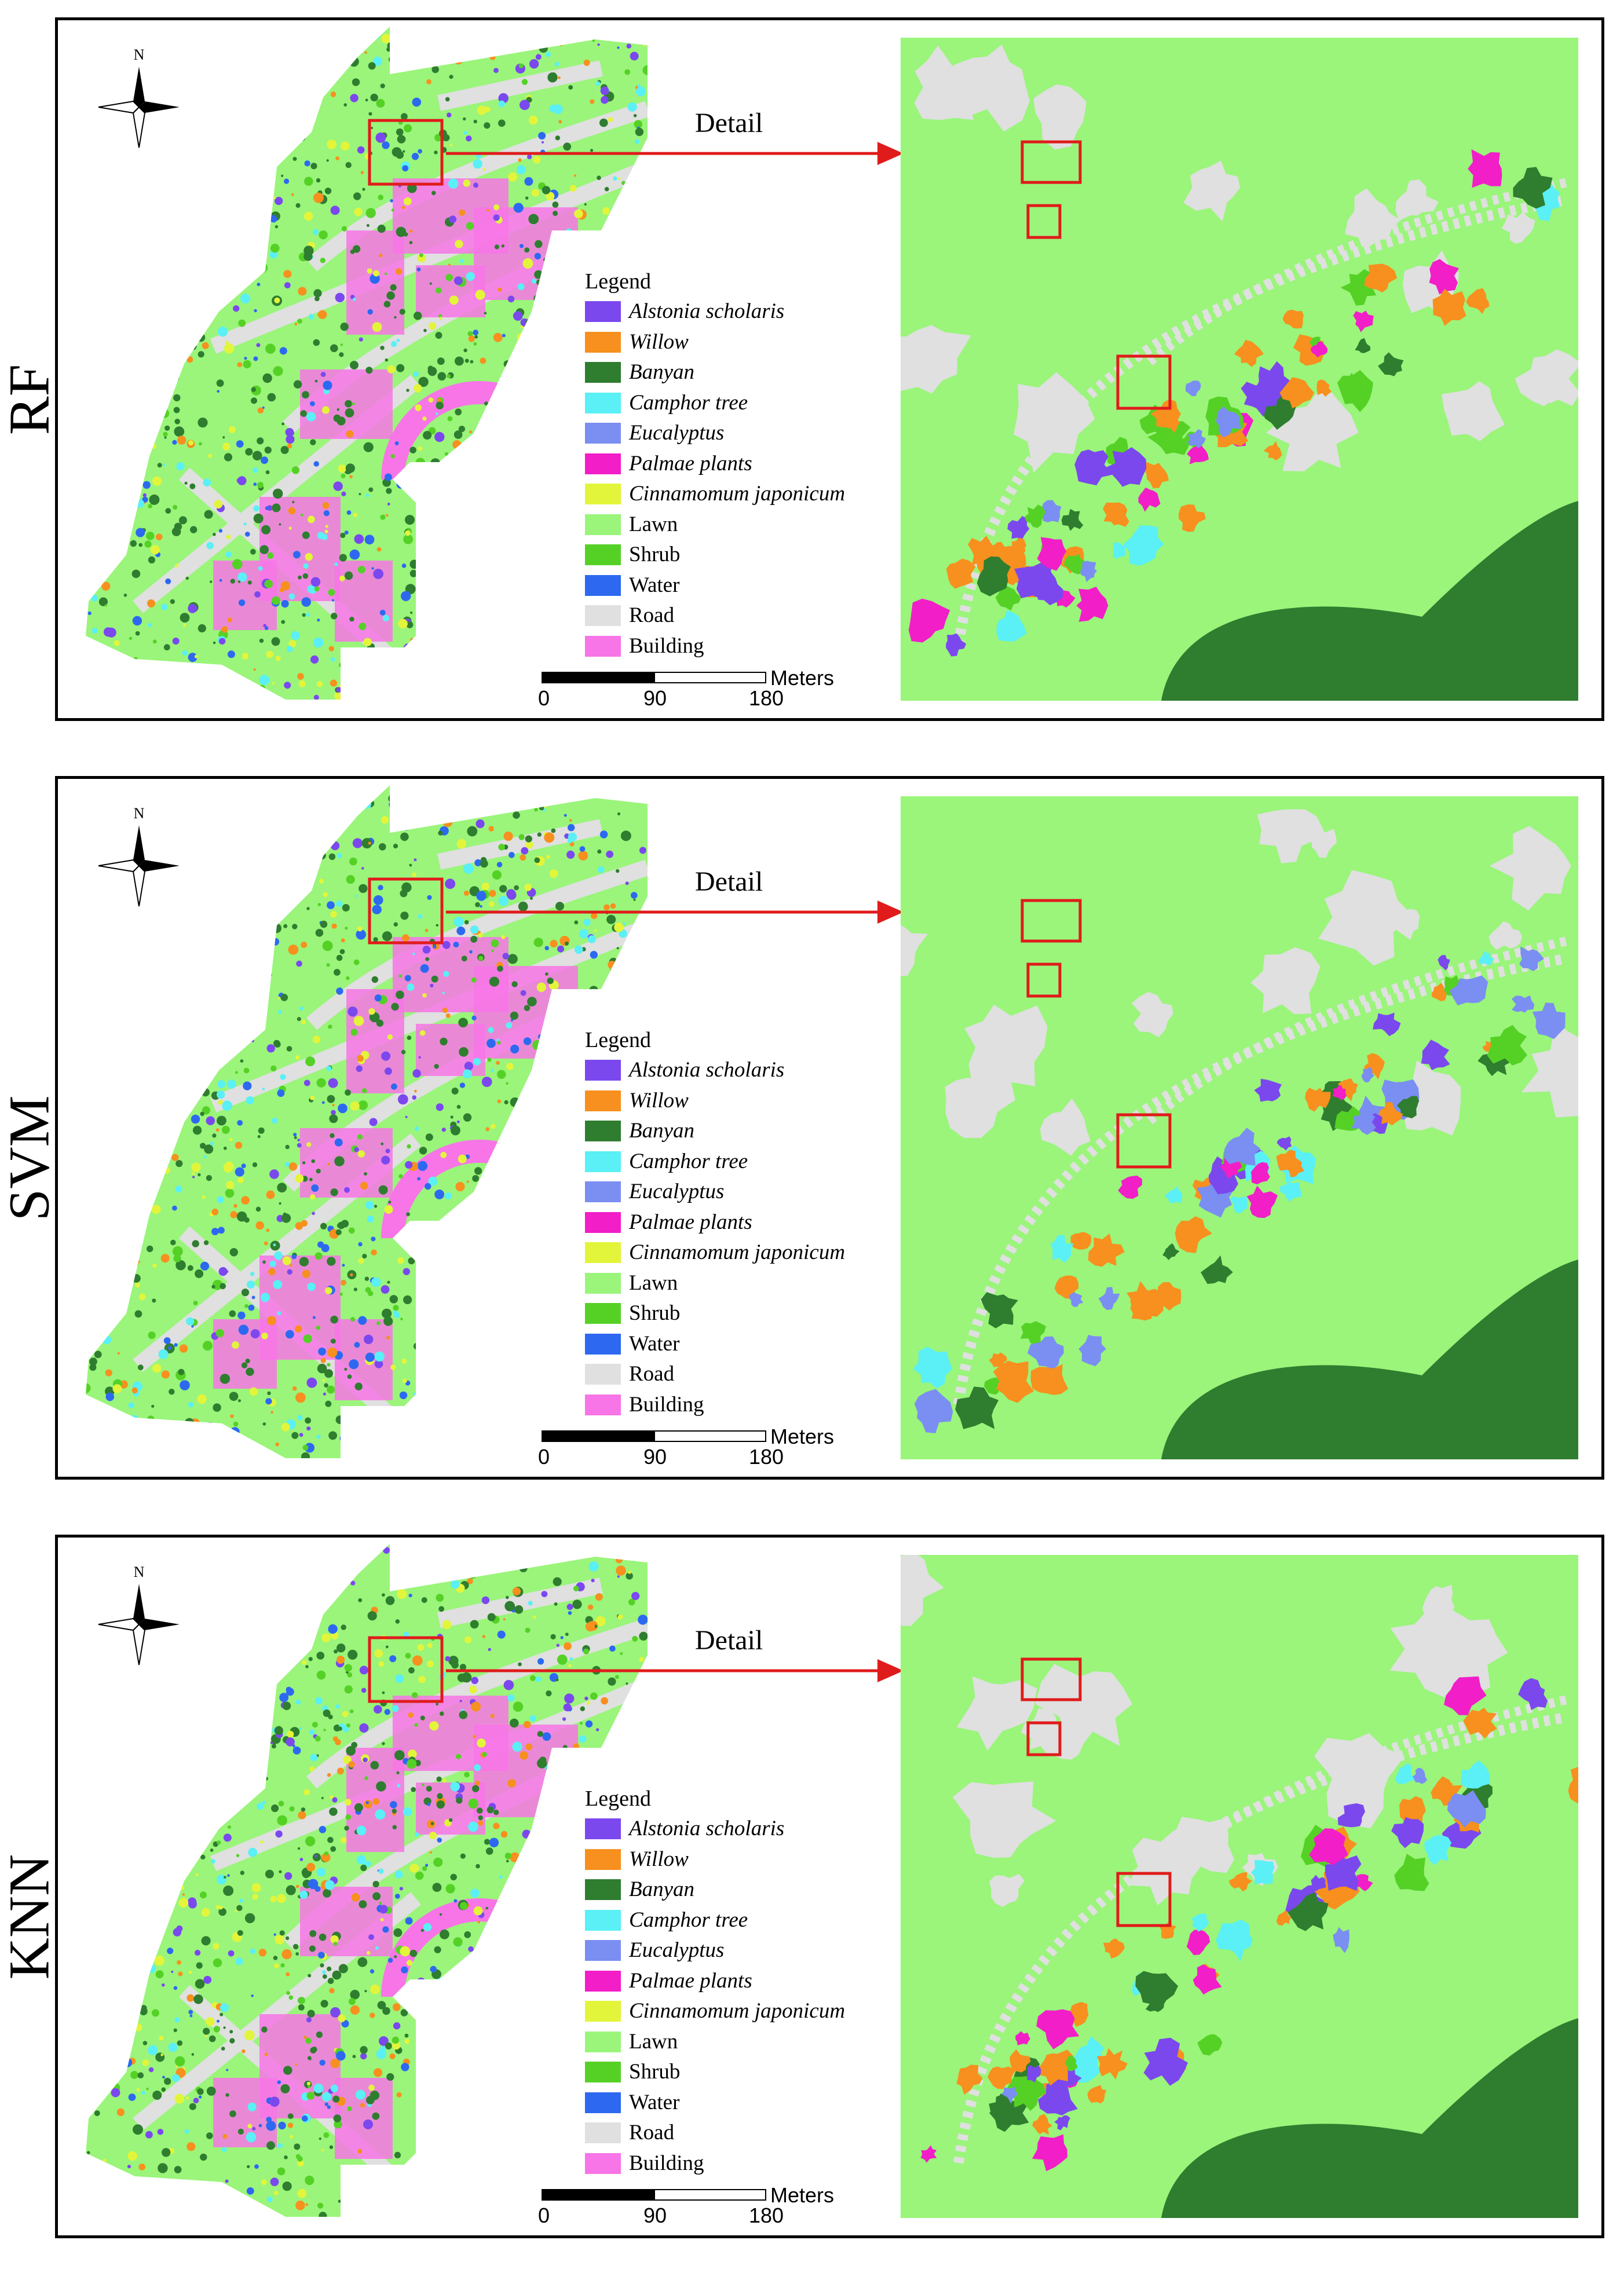 The width and height of the screenshot is (1624, 2273). Describe the element at coordinates (139, 54) in the screenshot. I see `north-letter: N` at that location.